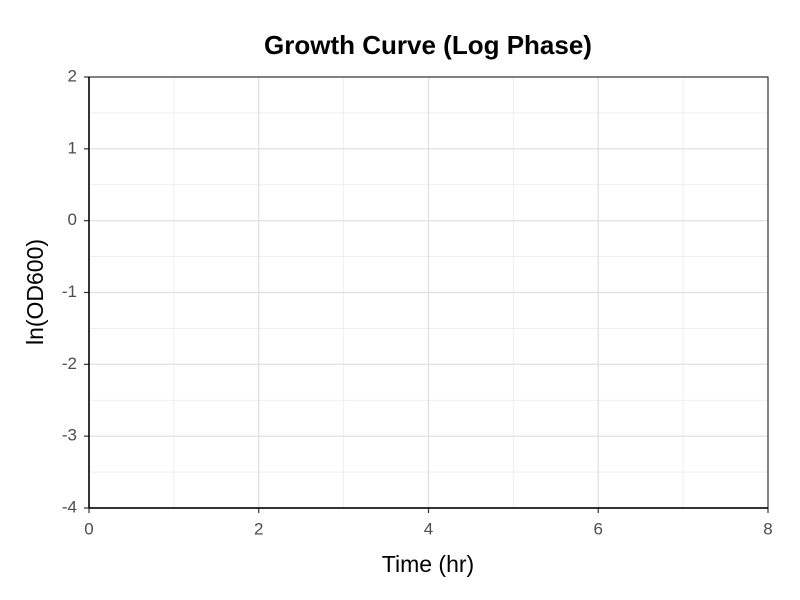 This screenshot has height=600, width=800. Describe the element at coordinates (72, 219) in the screenshot. I see `y-tick-label: 0` at that location.